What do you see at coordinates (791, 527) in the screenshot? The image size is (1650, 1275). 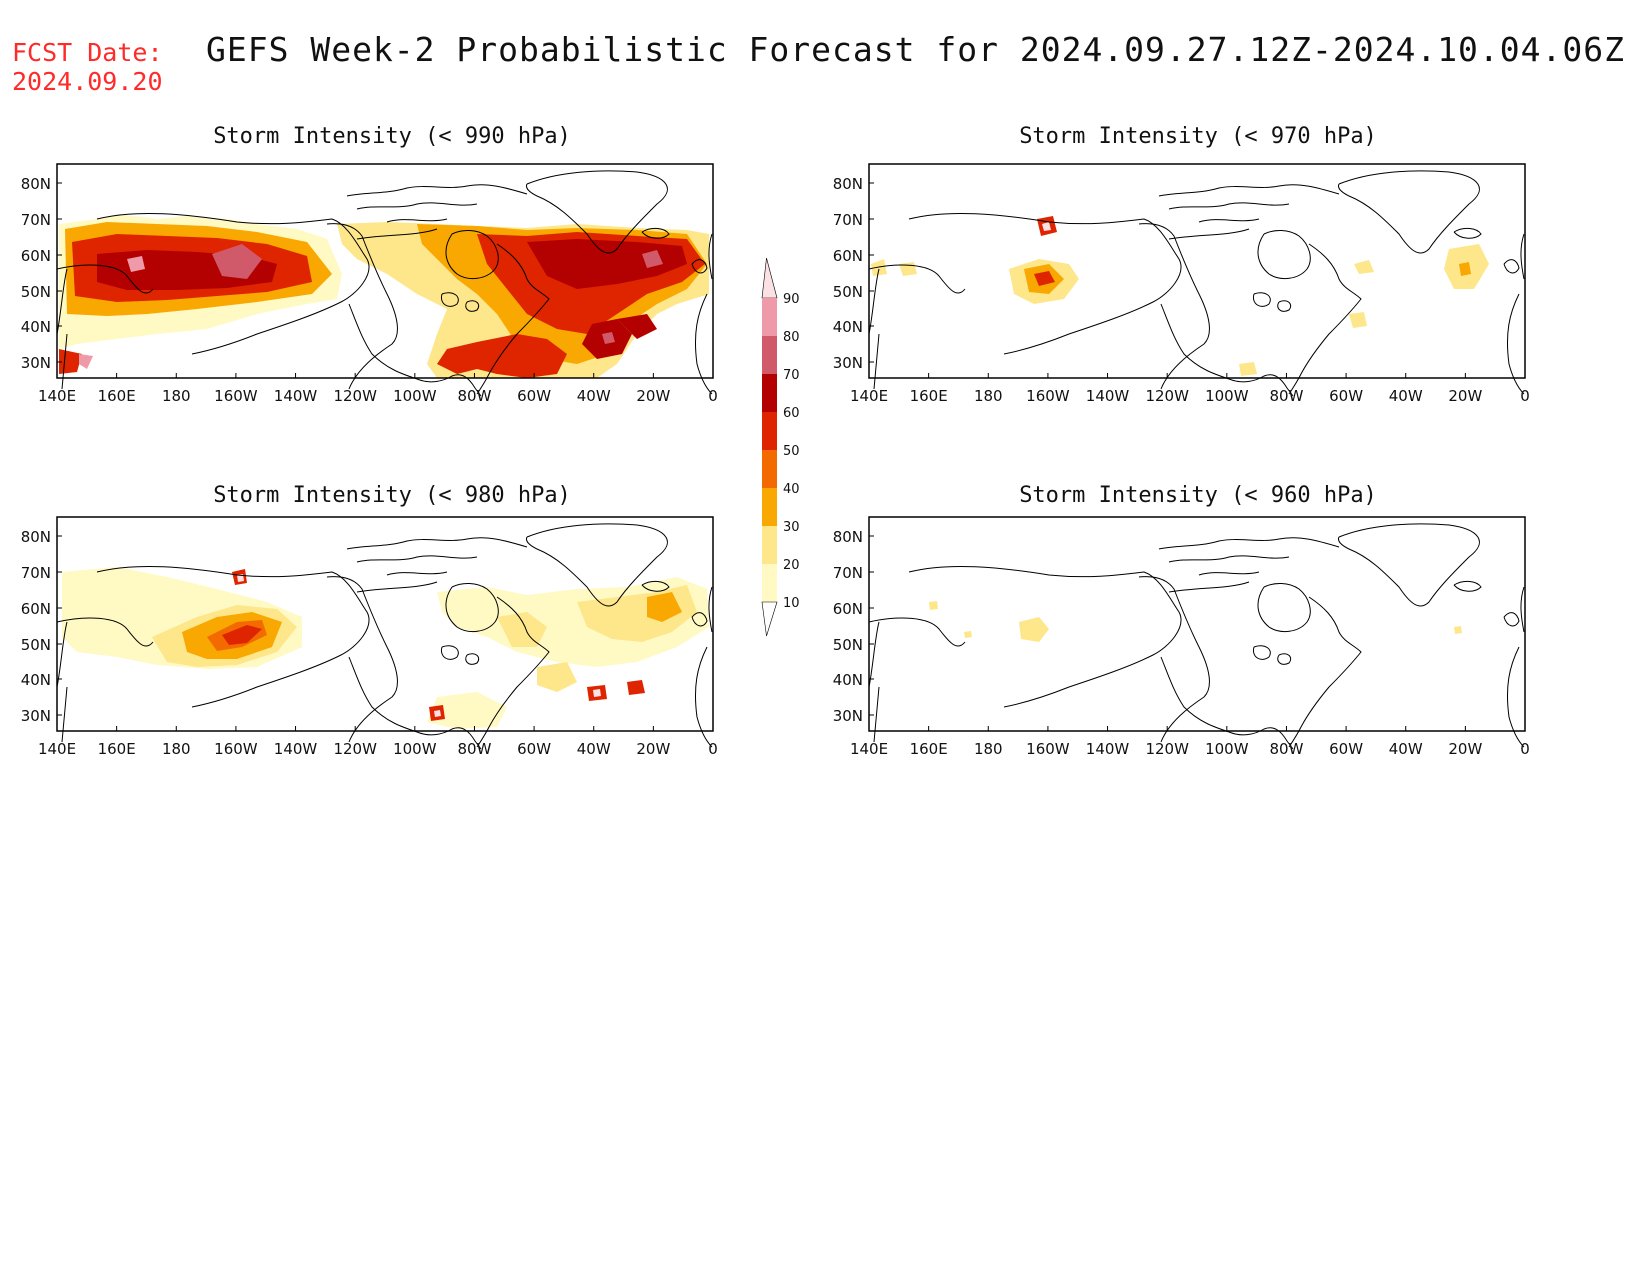 I see `colorbar-label: 30` at bounding box center [791, 527].